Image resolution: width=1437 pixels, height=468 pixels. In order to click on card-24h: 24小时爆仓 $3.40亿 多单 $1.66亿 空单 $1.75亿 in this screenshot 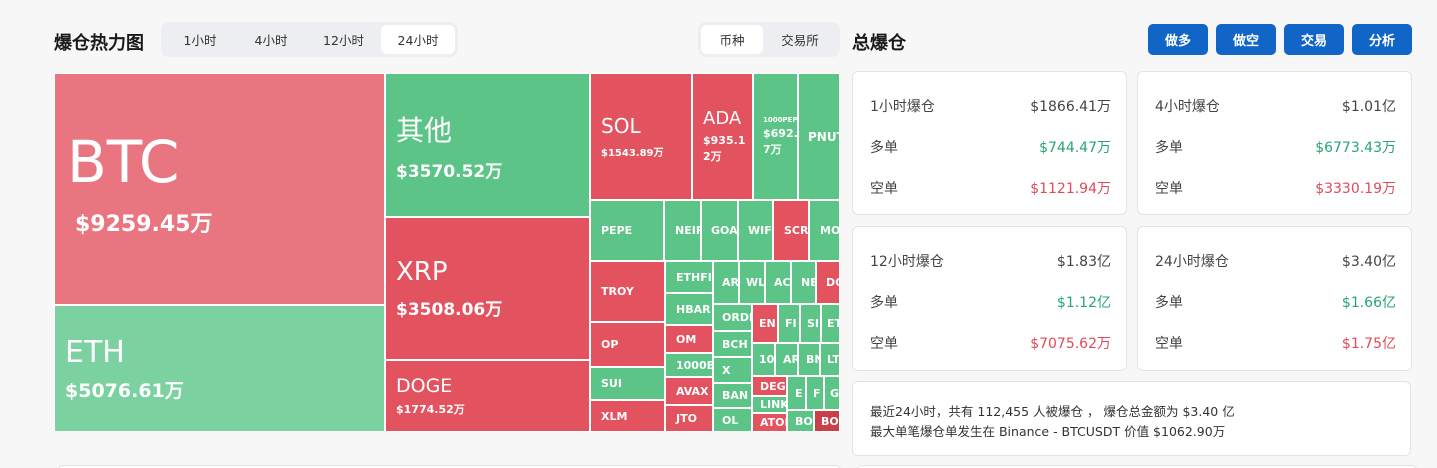, I will do `click(1274, 298)`.